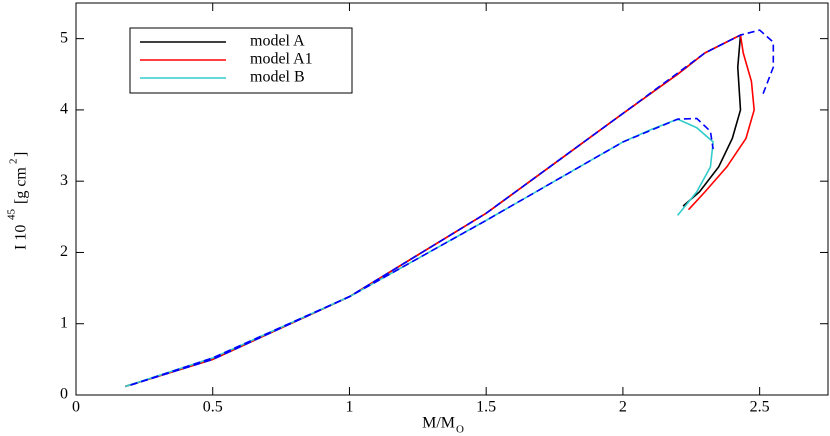 The width and height of the screenshot is (830, 436). Describe the element at coordinates (349, 407) in the screenshot. I see `x-tick-label: 1` at that location.